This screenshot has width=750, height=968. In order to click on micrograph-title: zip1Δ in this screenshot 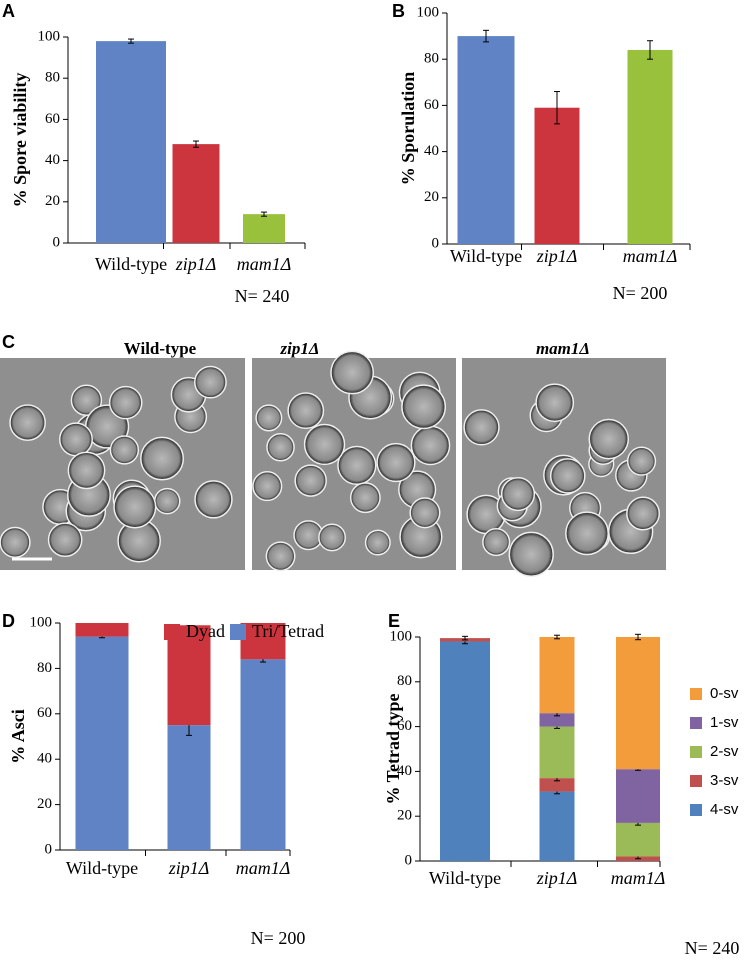, I will do `click(300, 348)`.